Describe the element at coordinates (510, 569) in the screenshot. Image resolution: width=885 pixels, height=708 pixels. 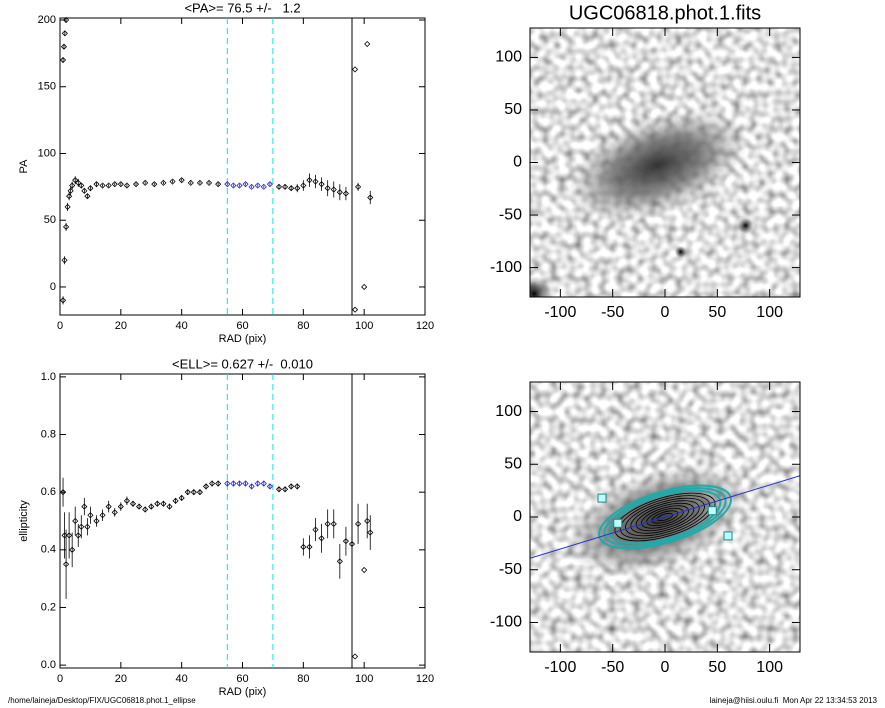
I see `y-tick-label: -50` at that location.